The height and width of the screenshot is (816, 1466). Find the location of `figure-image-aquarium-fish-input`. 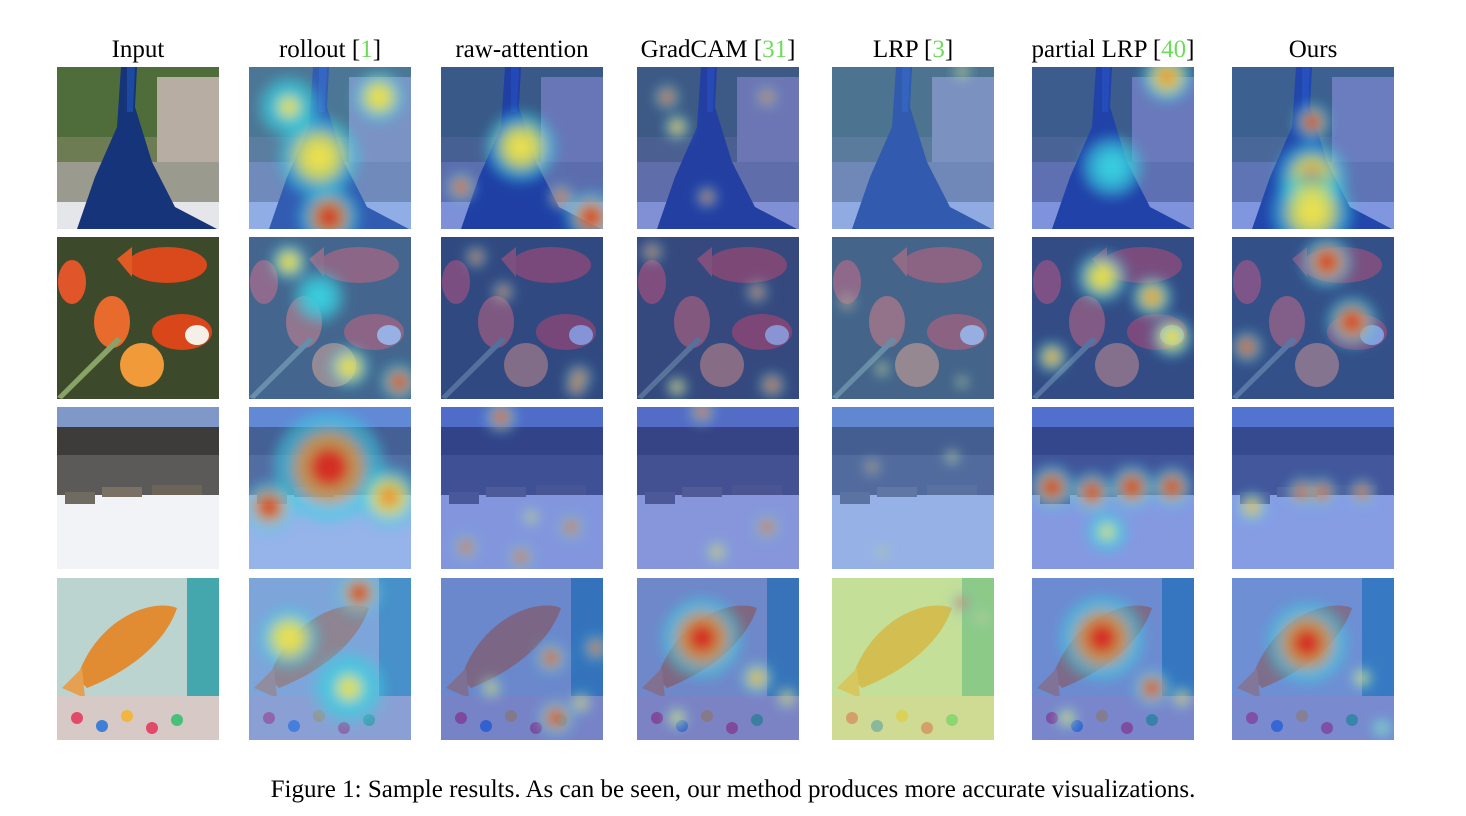

figure-image-aquarium-fish-input is located at coordinates (138, 659).